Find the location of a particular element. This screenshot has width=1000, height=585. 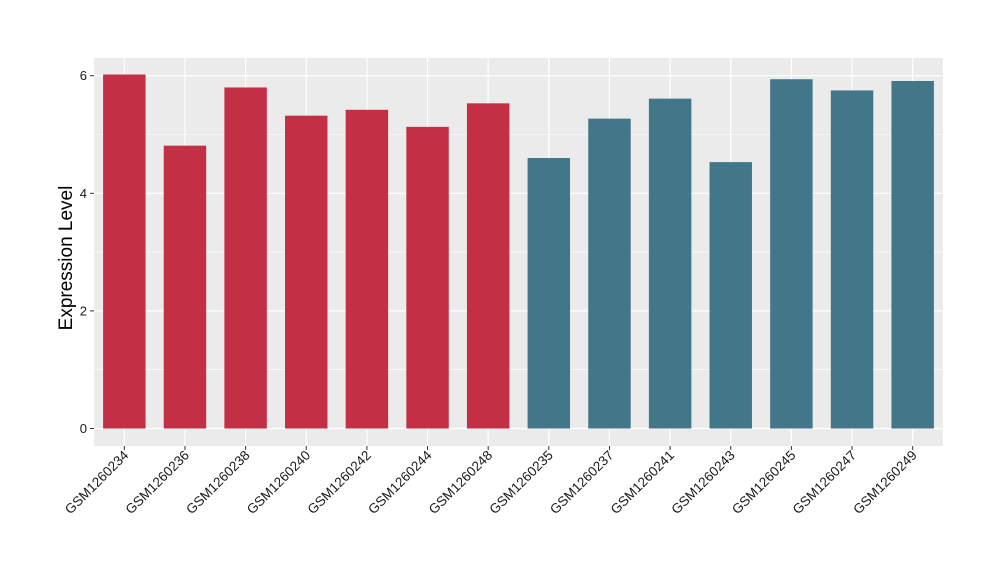

bar-gsm1260245 is located at coordinates (791, 254).